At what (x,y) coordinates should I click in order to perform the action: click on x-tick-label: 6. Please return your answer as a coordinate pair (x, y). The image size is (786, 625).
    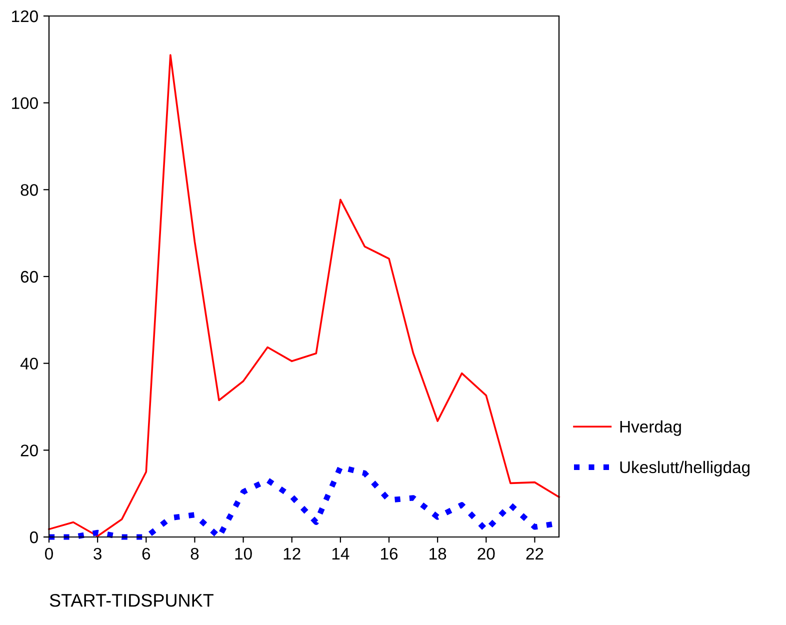
    Looking at the image, I should click on (146, 554).